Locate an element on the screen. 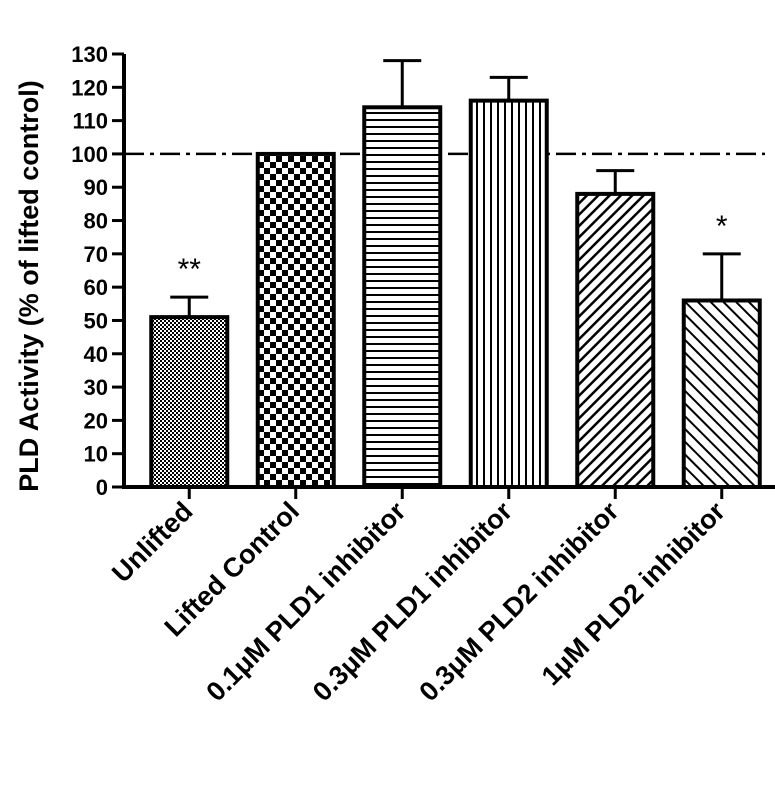  significance-label: * is located at coordinates (722, 226).